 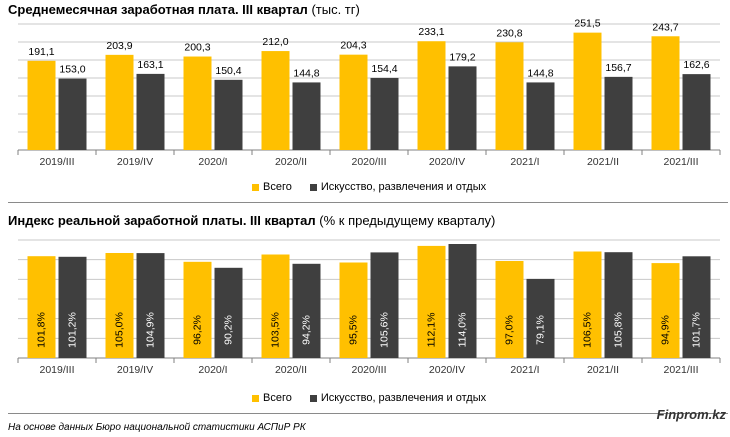 I want to click on data-label-all: 212,0, so click(x=275, y=42).